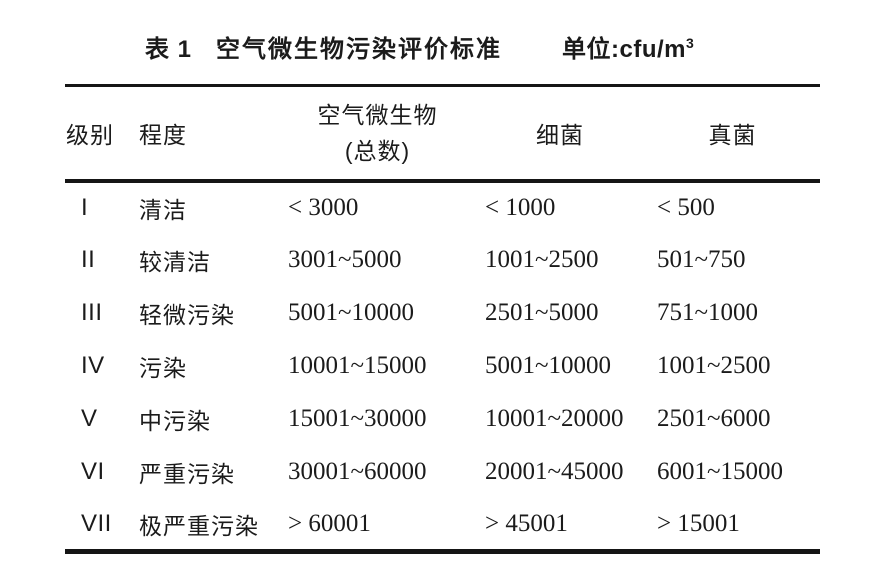 This screenshot has width=878, height=569. Describe the element at coordinates (690, 43) in the screenshot. I see `unit-superscript: 3` at that location.